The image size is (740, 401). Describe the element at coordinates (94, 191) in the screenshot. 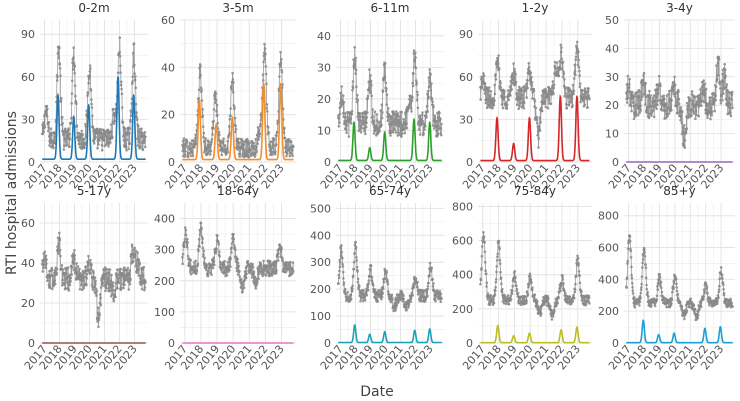

I see `panel-title: 5-17y` at that location.